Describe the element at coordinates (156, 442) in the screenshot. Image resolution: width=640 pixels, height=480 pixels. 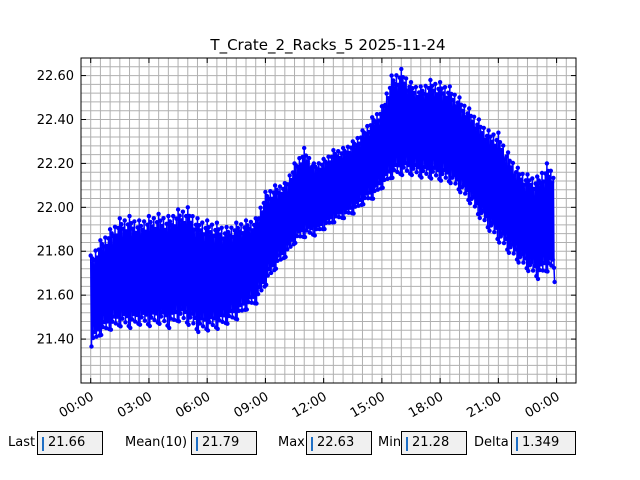
I see `mean-label: Mean(10)` at that location.